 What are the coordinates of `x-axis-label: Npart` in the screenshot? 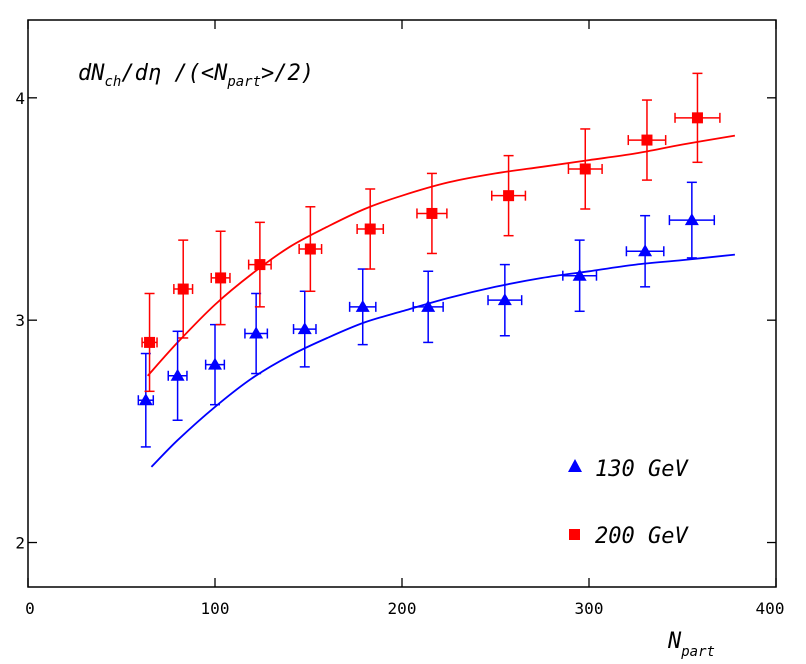 It's located at (691, 644).